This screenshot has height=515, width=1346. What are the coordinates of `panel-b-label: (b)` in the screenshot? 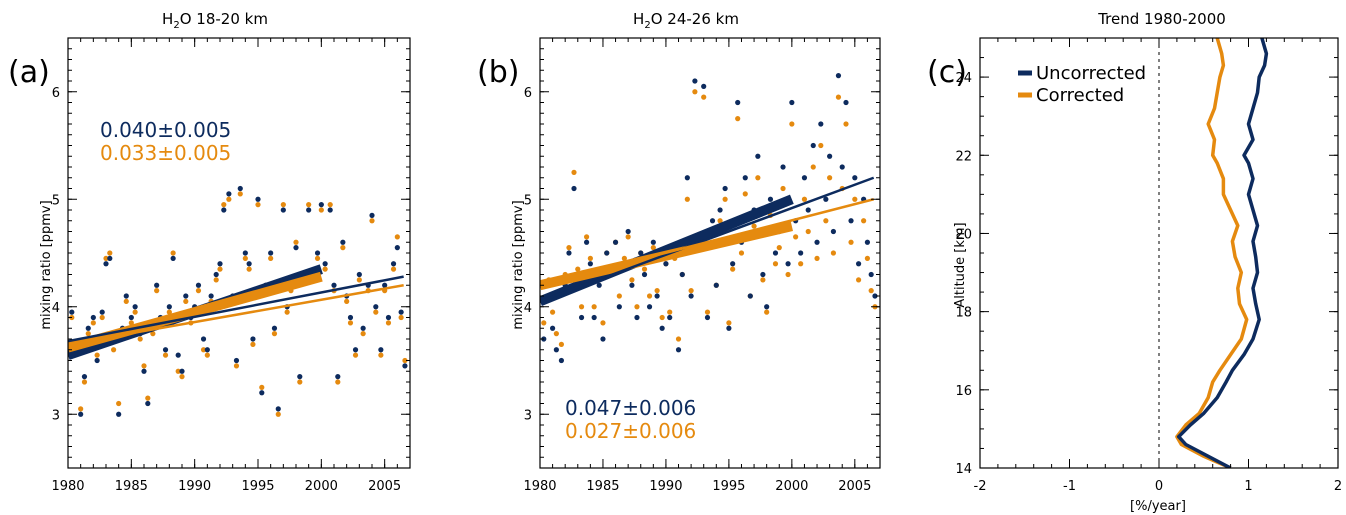 It's located at (498, 72).